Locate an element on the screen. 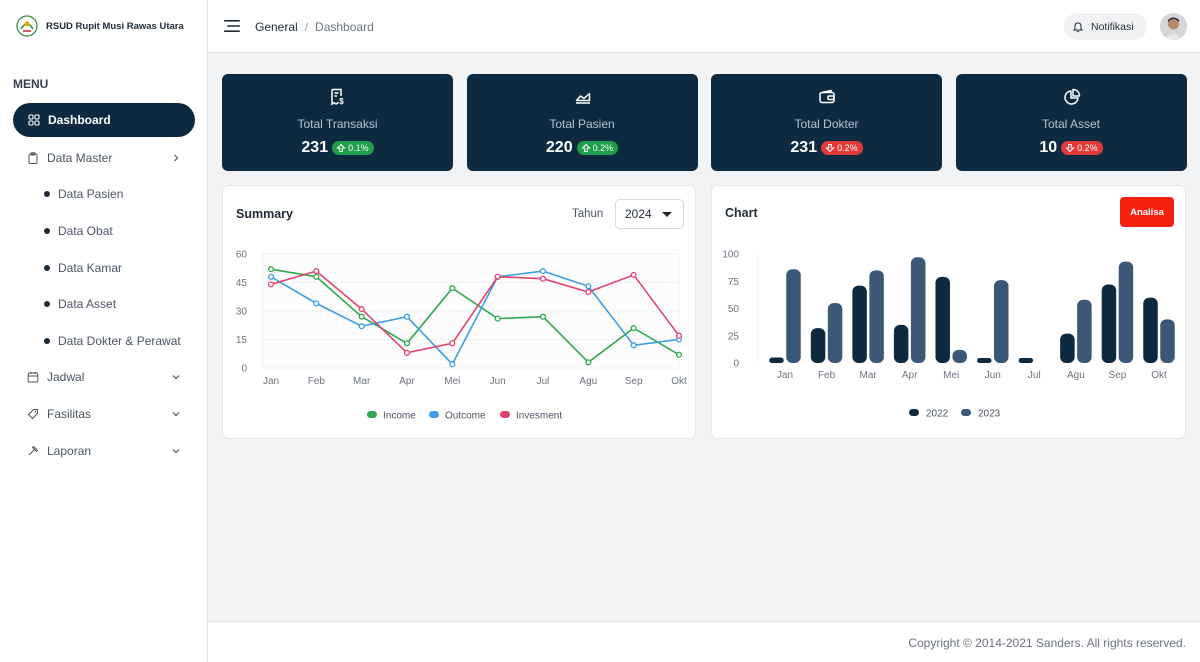 This screenshot has width=1200, height=662. sidebar-item-data-master: Data Master is located at coordinates (104, 158).